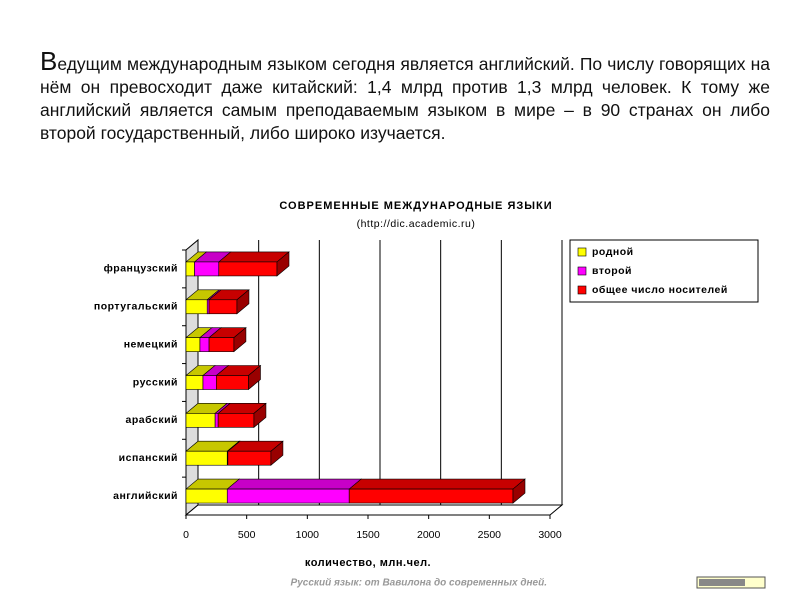 This screenshot has height=600, width=800. I want to click on legend-label: родной, so click(613, 252).